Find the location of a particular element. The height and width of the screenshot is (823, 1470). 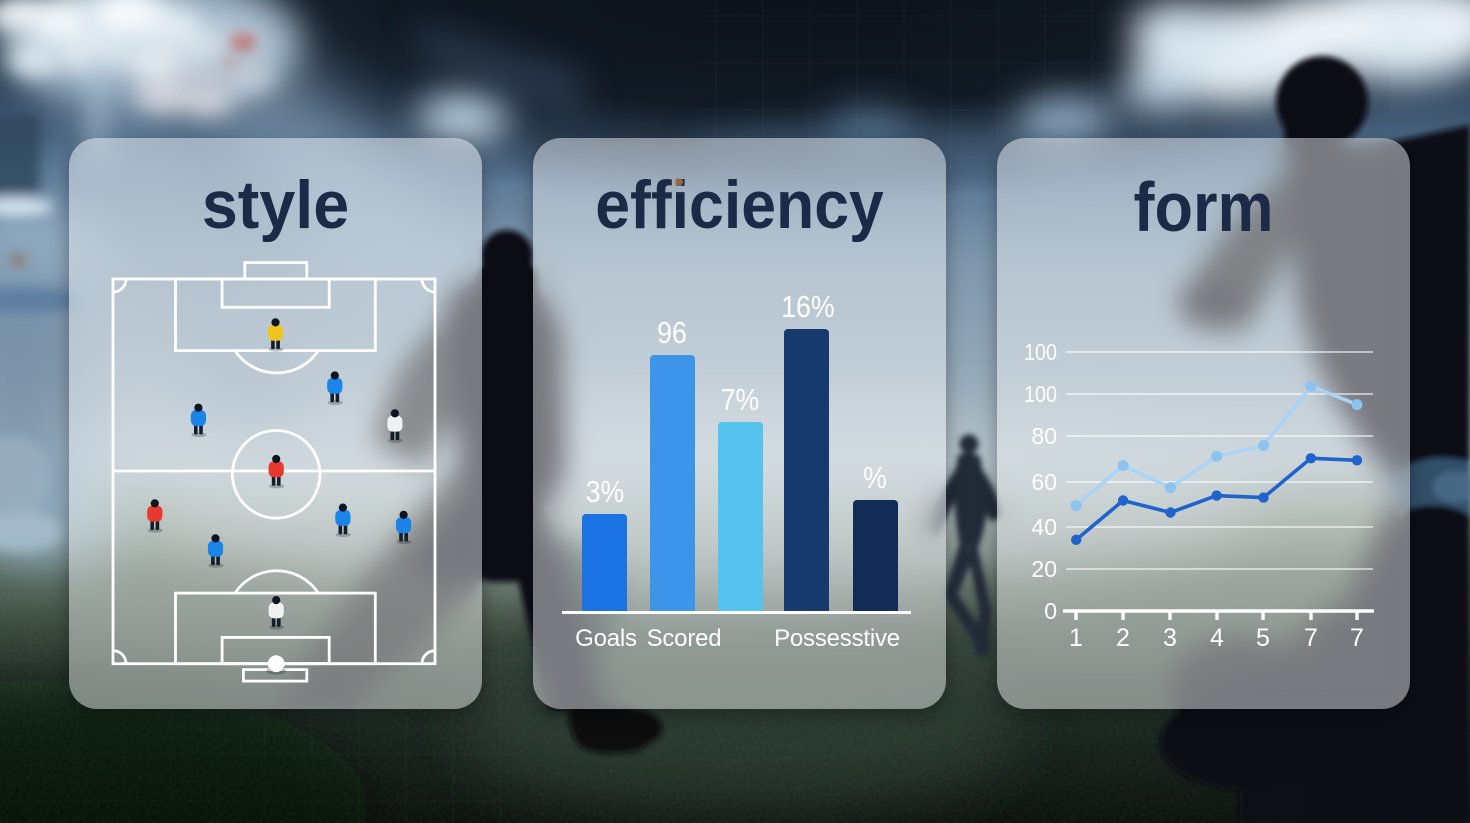

svg-text: 0 is located at coordinates (1050, 611).